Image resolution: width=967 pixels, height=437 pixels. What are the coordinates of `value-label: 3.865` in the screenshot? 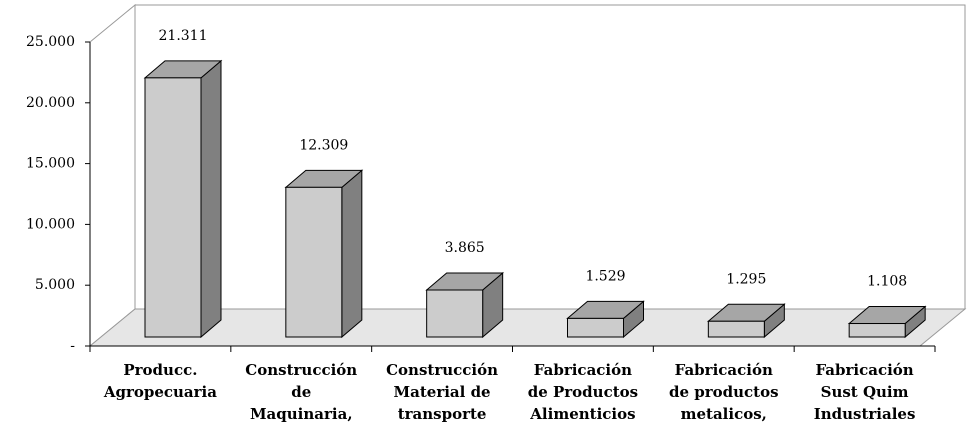 It's located at (465, 248).